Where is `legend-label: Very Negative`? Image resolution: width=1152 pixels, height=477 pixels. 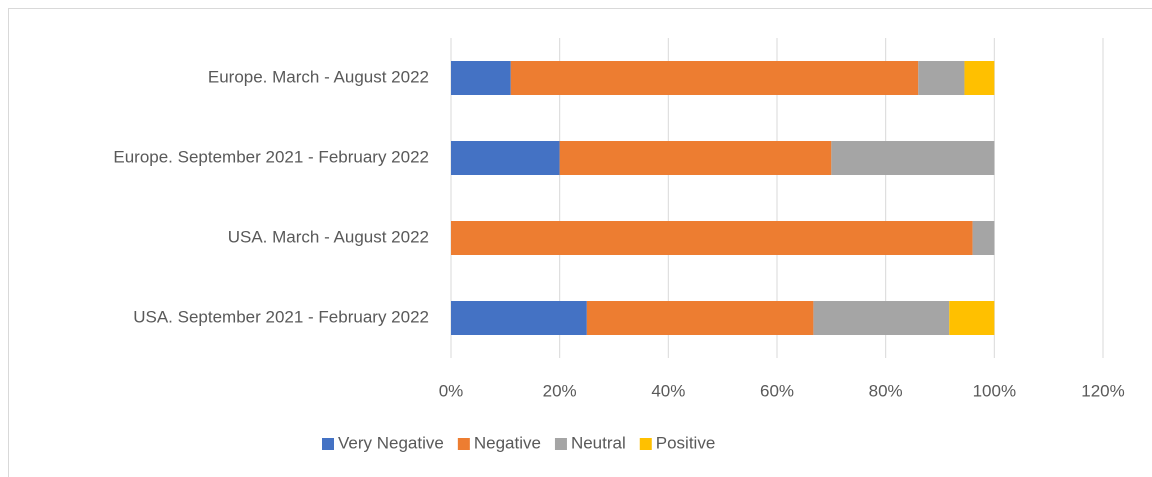 legend-label: Very Negative is located at coordinates (391, 442).